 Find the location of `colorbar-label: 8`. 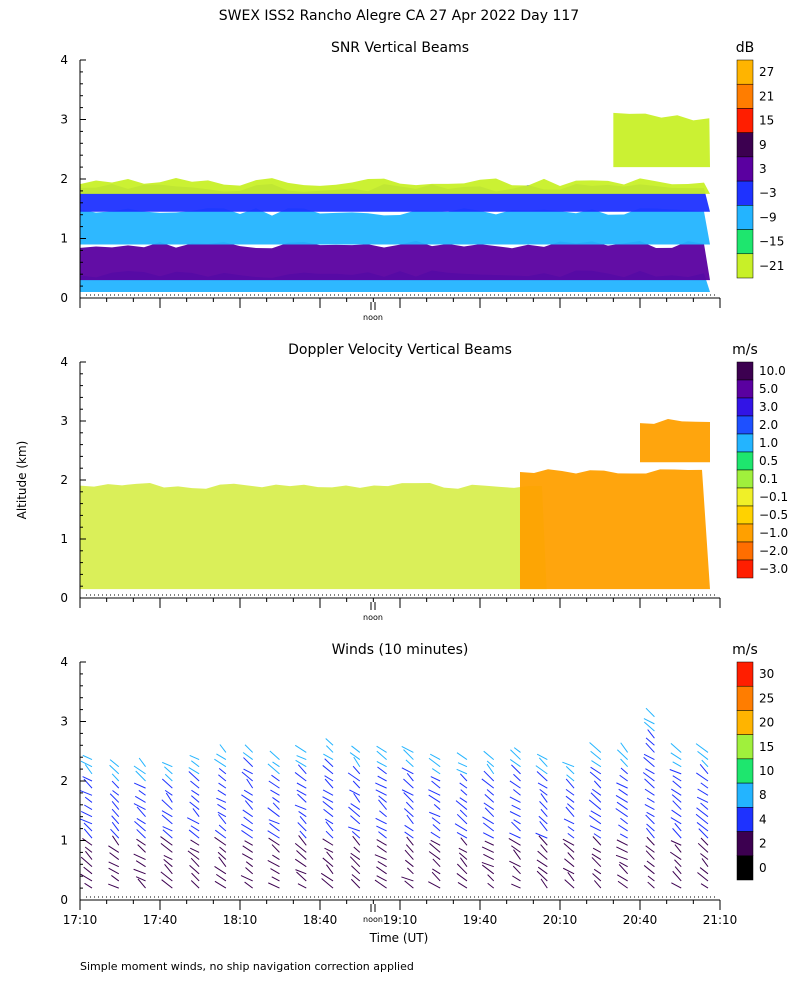

colorbar-label: 8 is located at coordinates (763, 795).